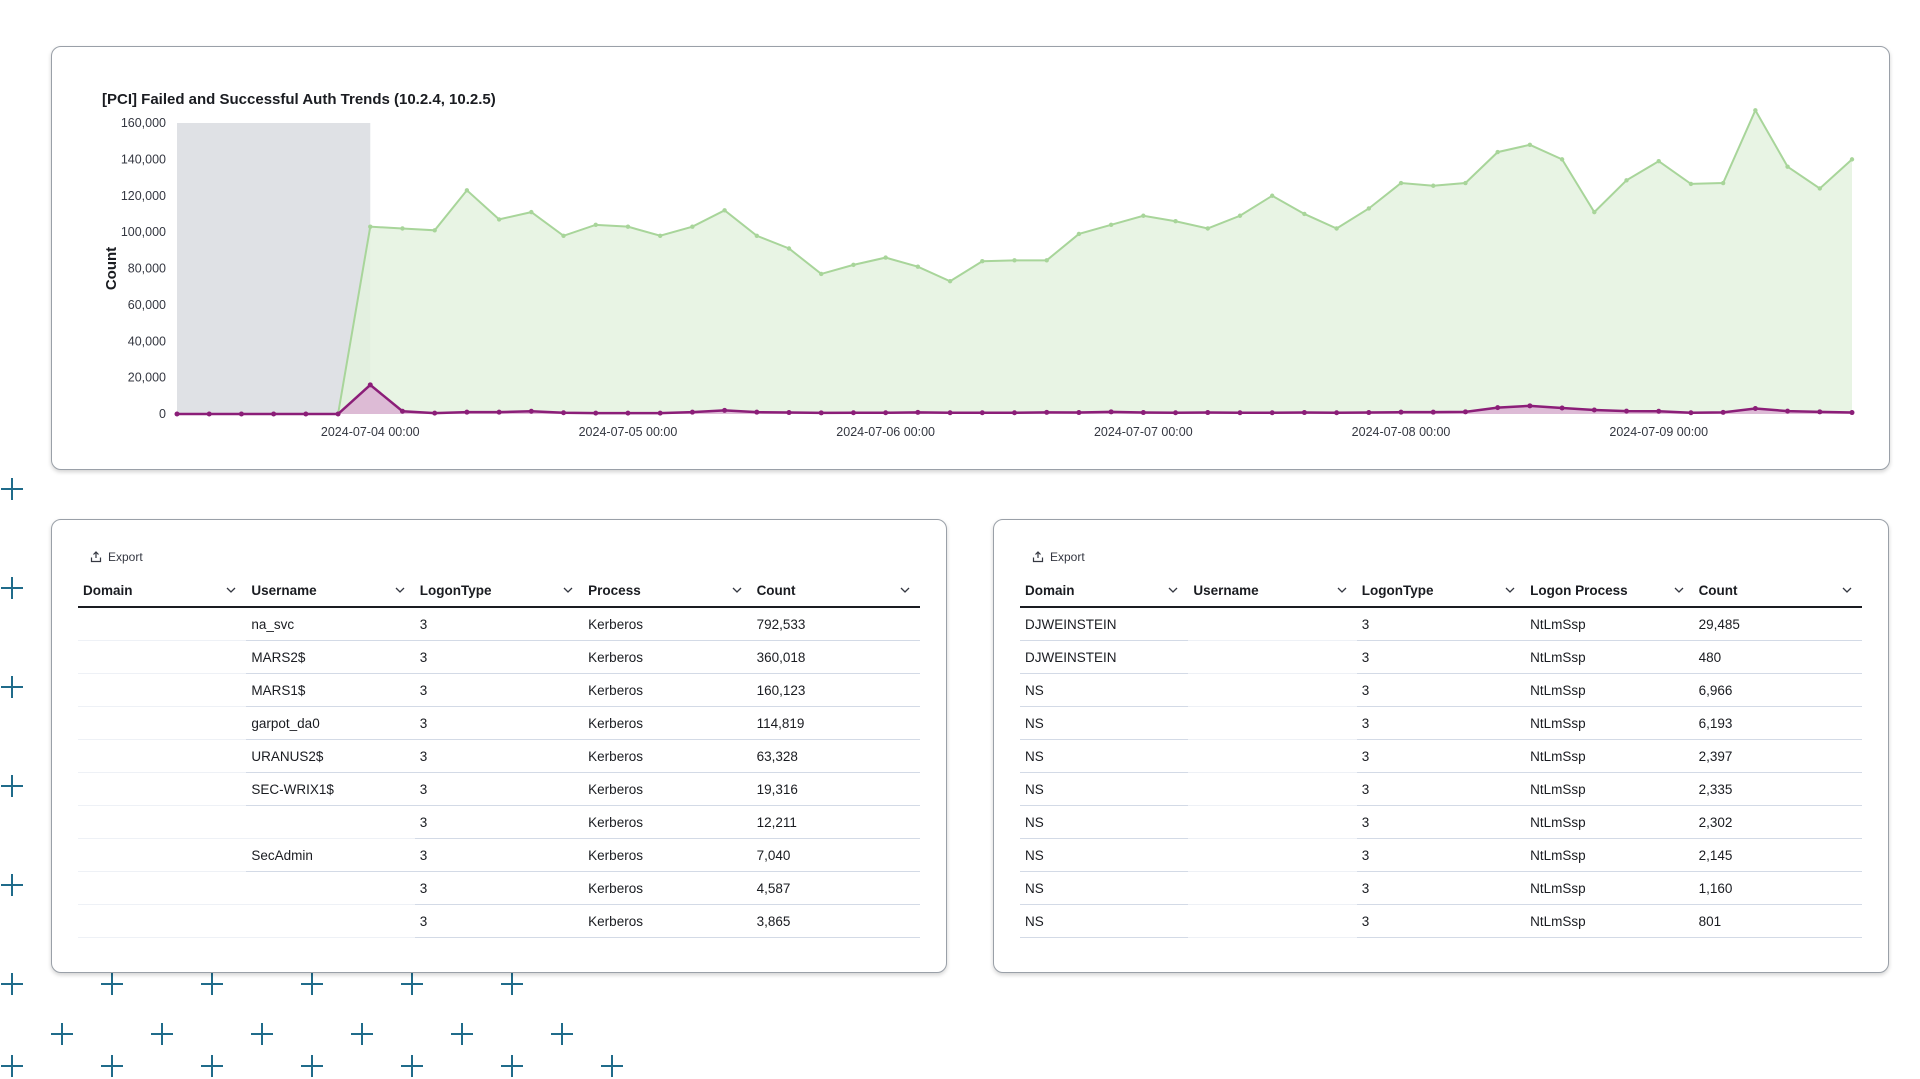  Describe the element at coordinates (667, 591) in the screenshot. I see `column-header-process: Process` at that location.